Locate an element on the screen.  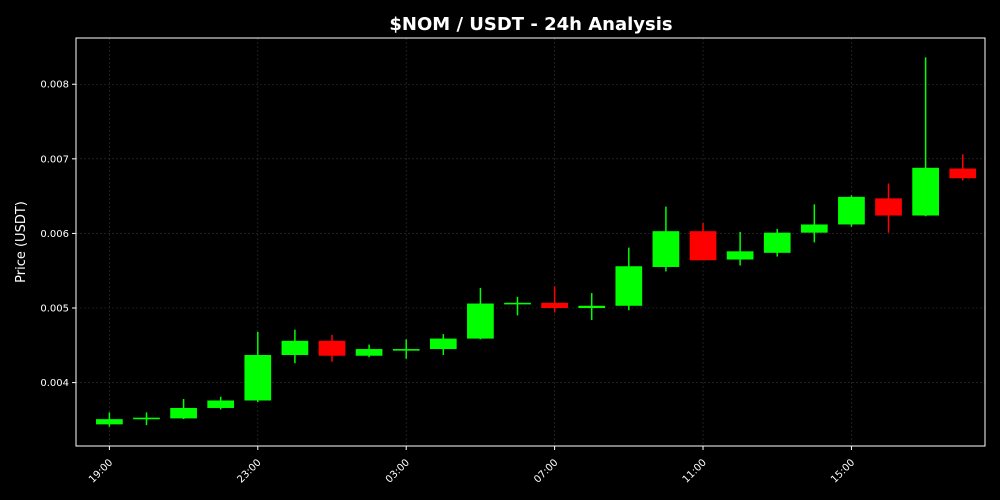
y-axis-label: Price (USDT) is located at coordinates (21, 242).